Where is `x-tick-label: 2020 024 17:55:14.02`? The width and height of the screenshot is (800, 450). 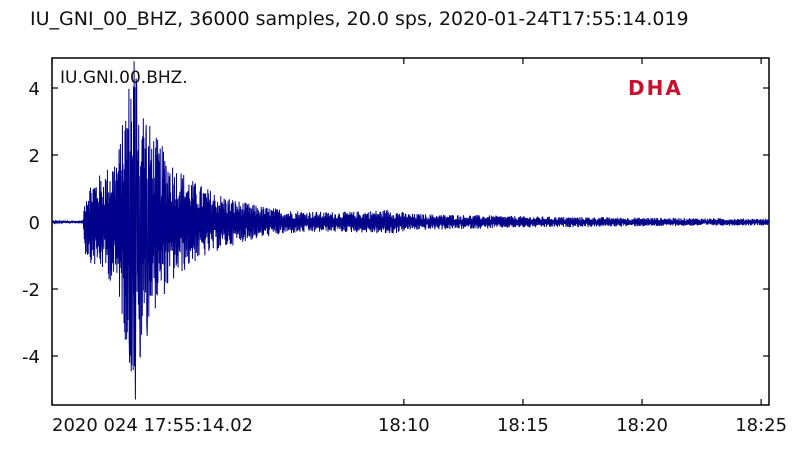
x-tick-label: 2020 024 17:55:14.02 is located at coordinates (152, 425).